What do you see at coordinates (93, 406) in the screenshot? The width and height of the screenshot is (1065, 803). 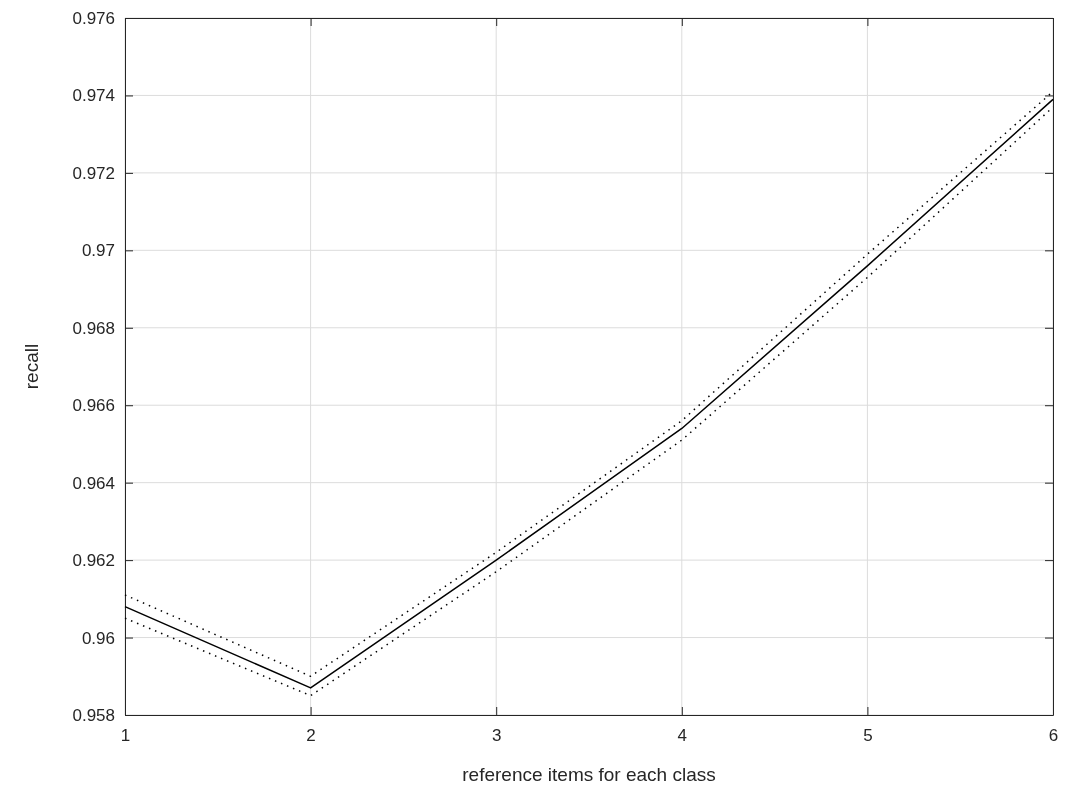 I see `y-tick-label: 0.966` at bounding box center [93, 406].